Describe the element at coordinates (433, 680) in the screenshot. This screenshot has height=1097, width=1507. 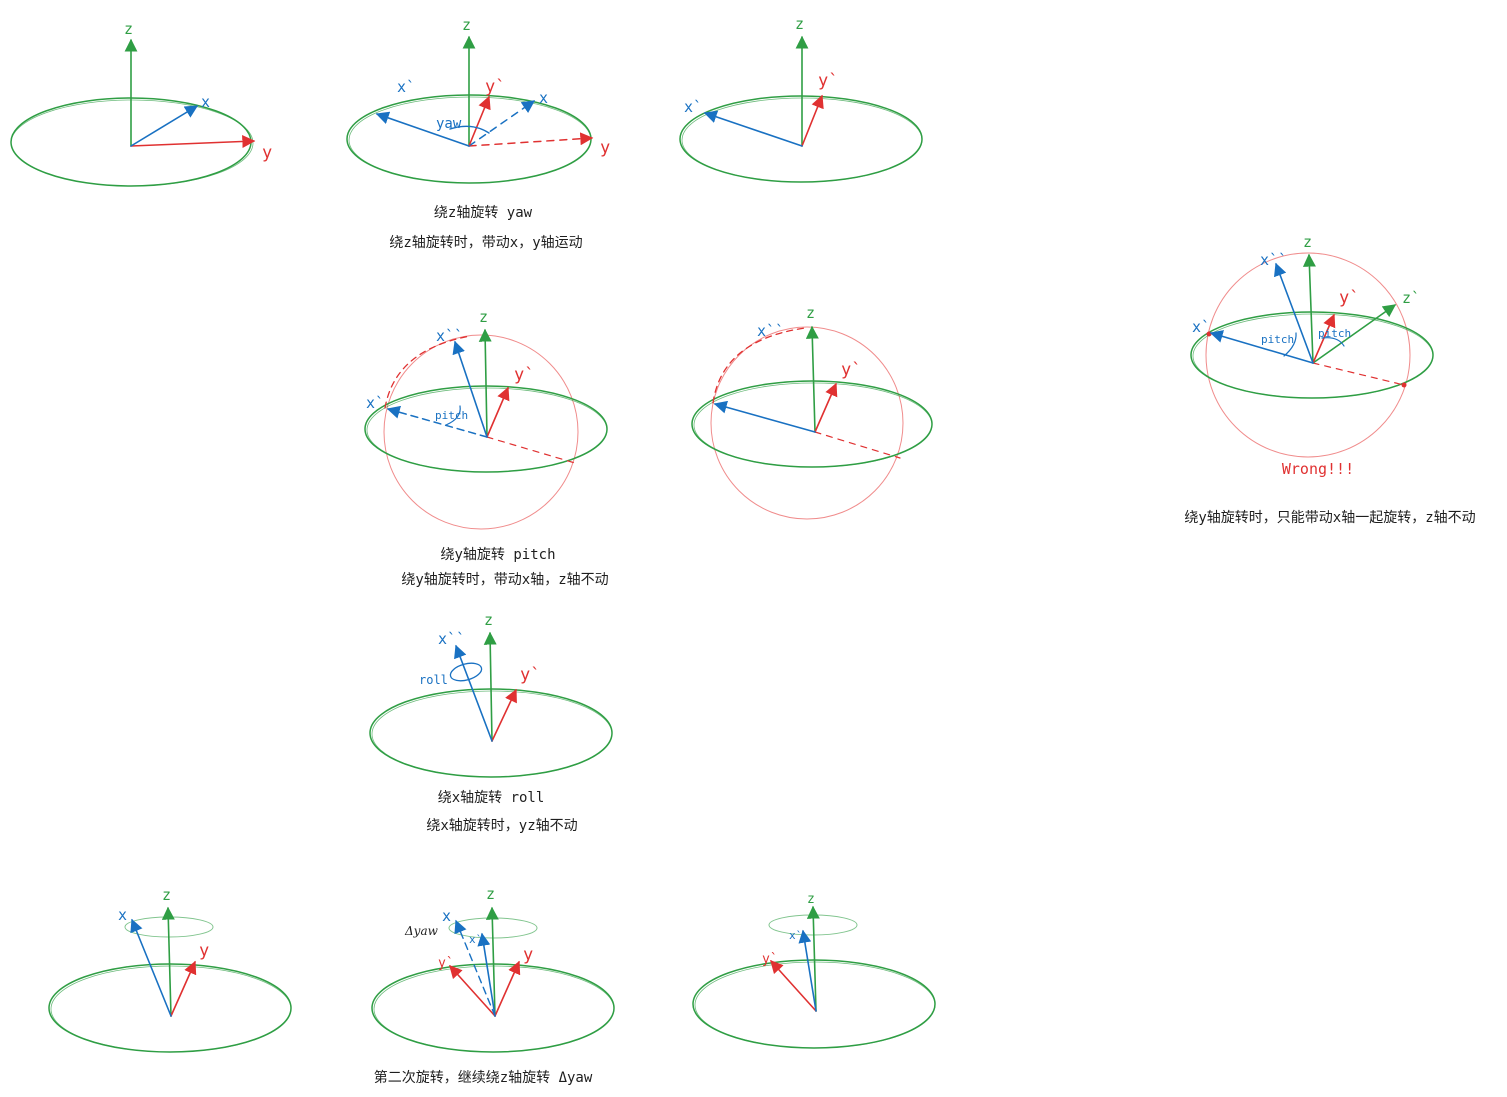
I see `roll-angle-label: roll` at that location.